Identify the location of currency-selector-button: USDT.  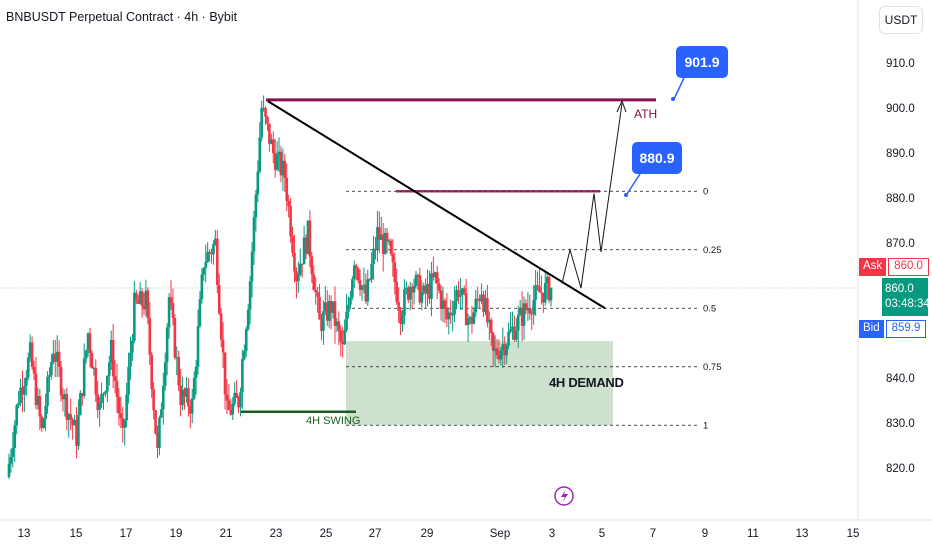
(901, 20).